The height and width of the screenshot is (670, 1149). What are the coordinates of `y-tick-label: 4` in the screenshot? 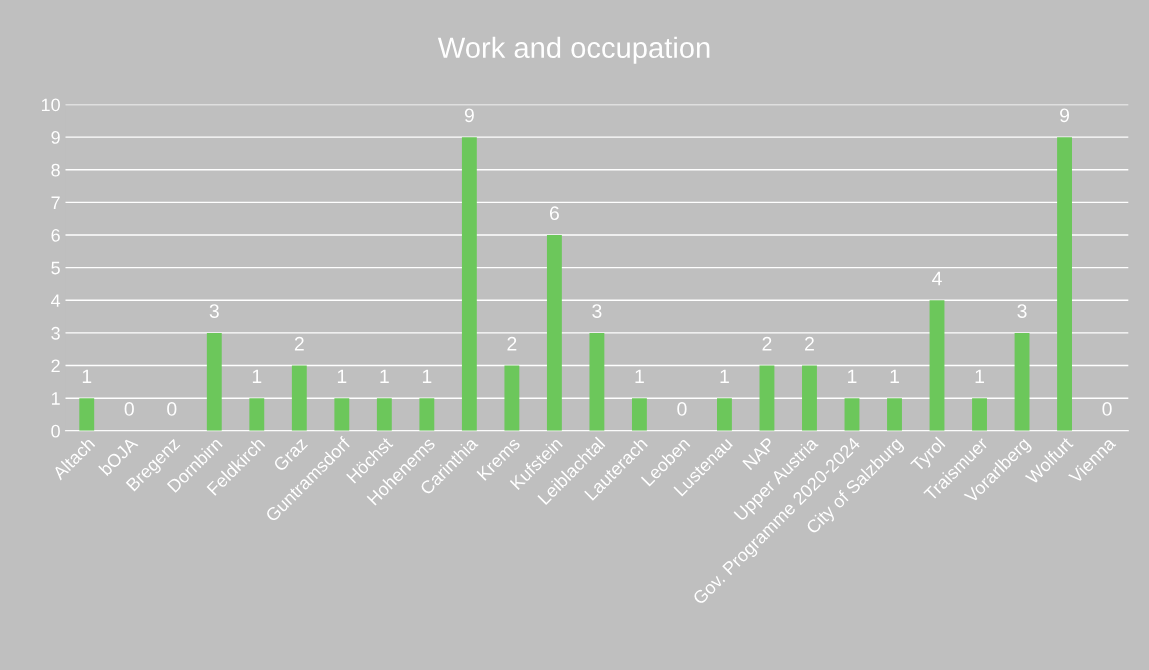 It's located at (56, 300).